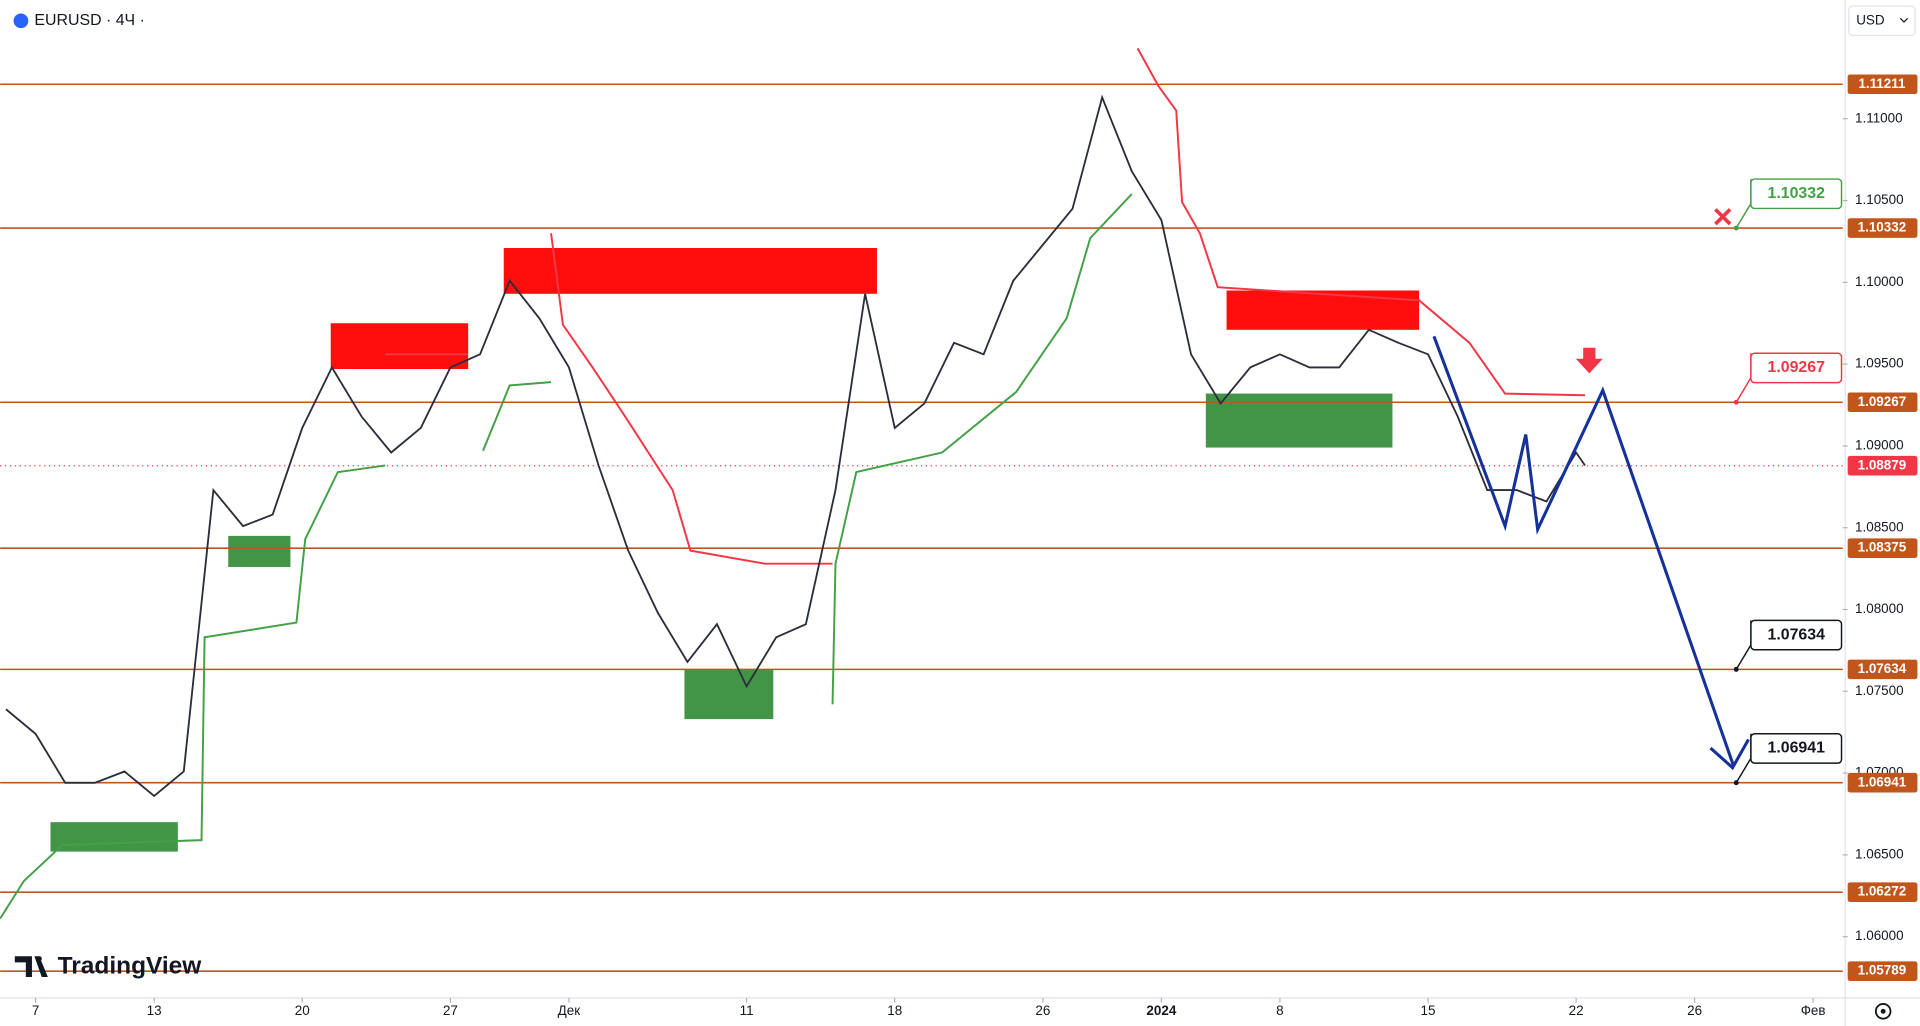  I want to click on level-label: 1.05789, so click(1882, 970).